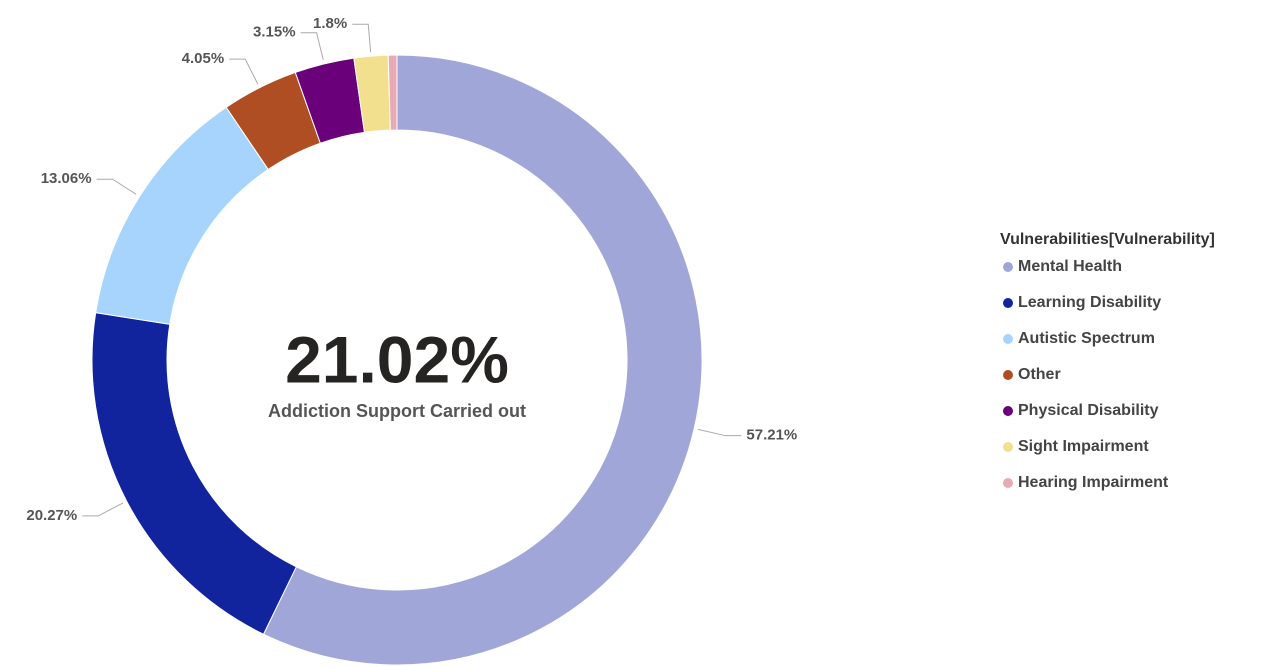 This screenshot has width=1269, height=667. I want to click on legend-label: Learning Disability, so click(1089, 302).